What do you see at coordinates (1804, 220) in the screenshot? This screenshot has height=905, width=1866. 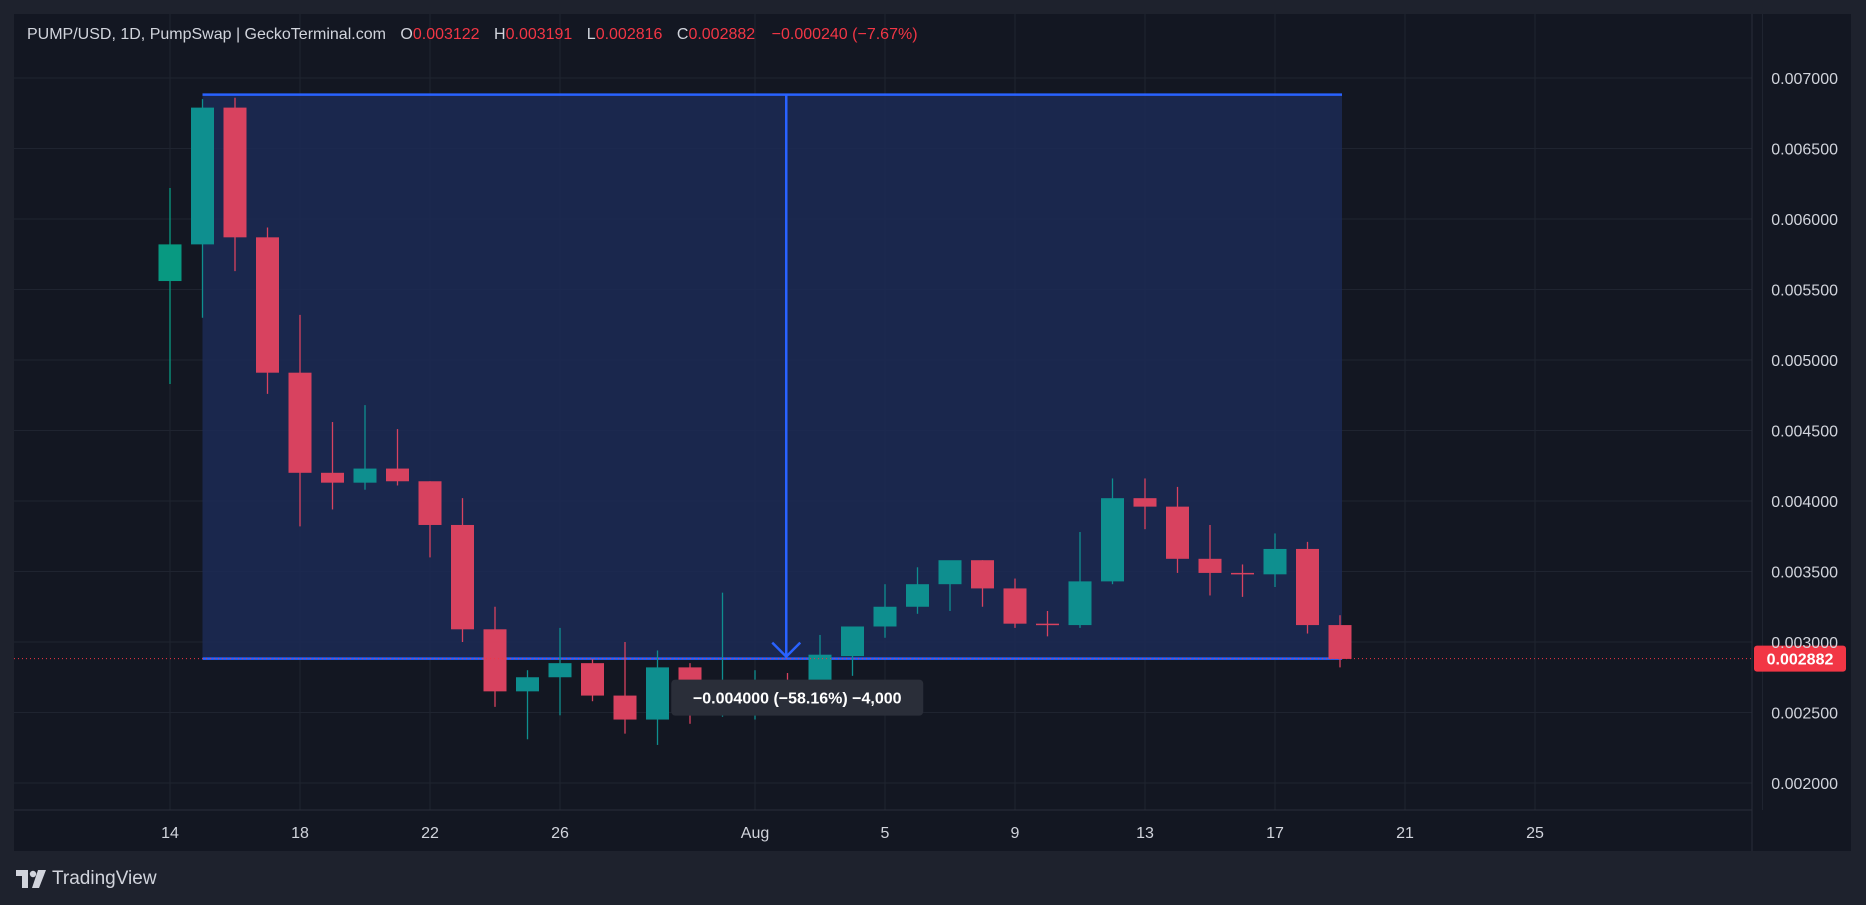 I see `price-tick-label: 0.006000` at bounding box center [1804, 220].